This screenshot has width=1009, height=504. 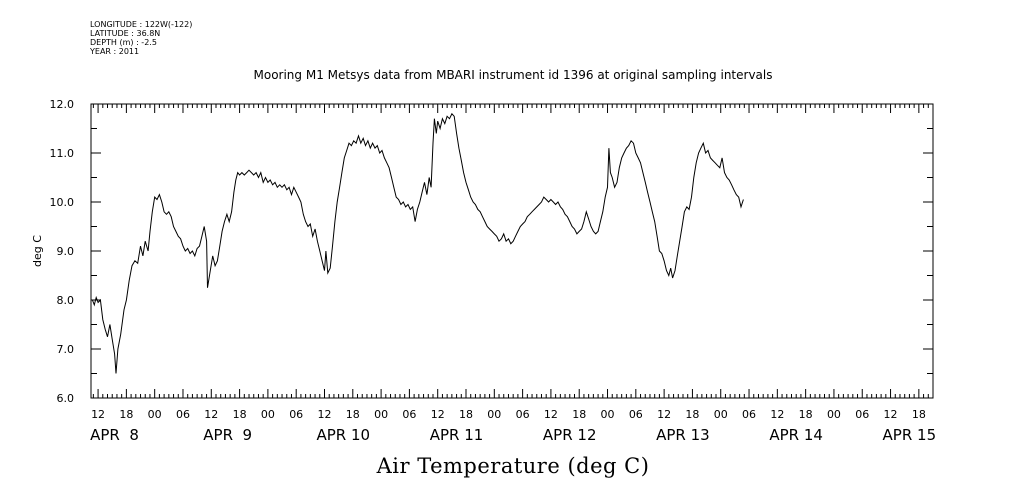 I want to click on day-label: APR 12, so click(x=570, y=435).